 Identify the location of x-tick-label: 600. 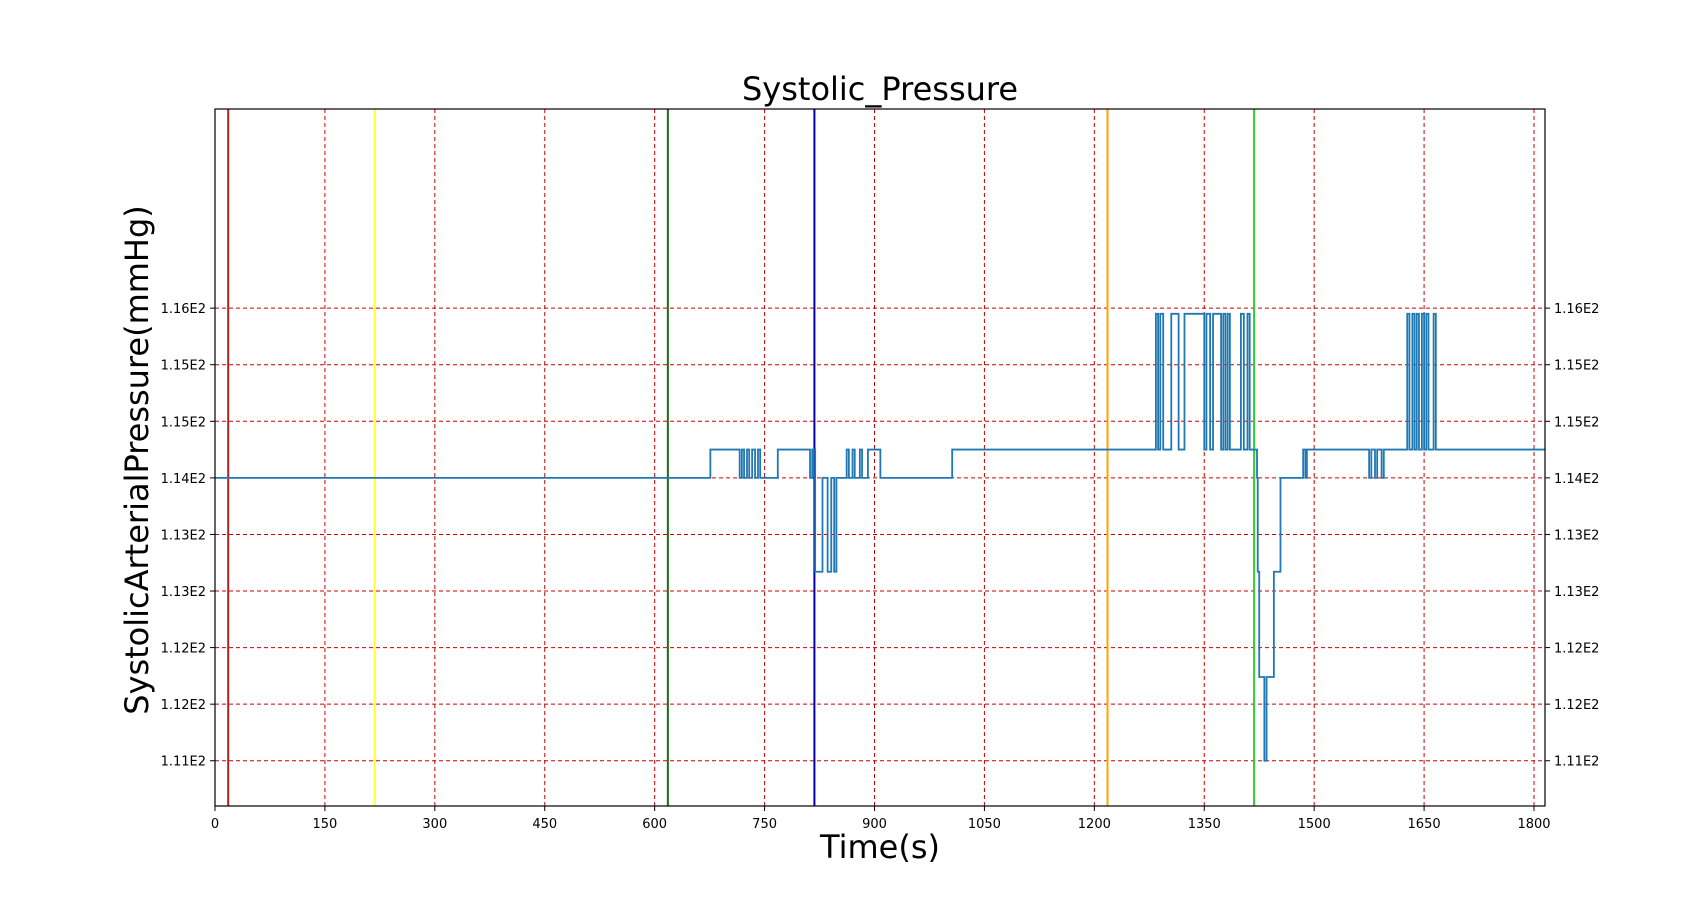
(654, 824).